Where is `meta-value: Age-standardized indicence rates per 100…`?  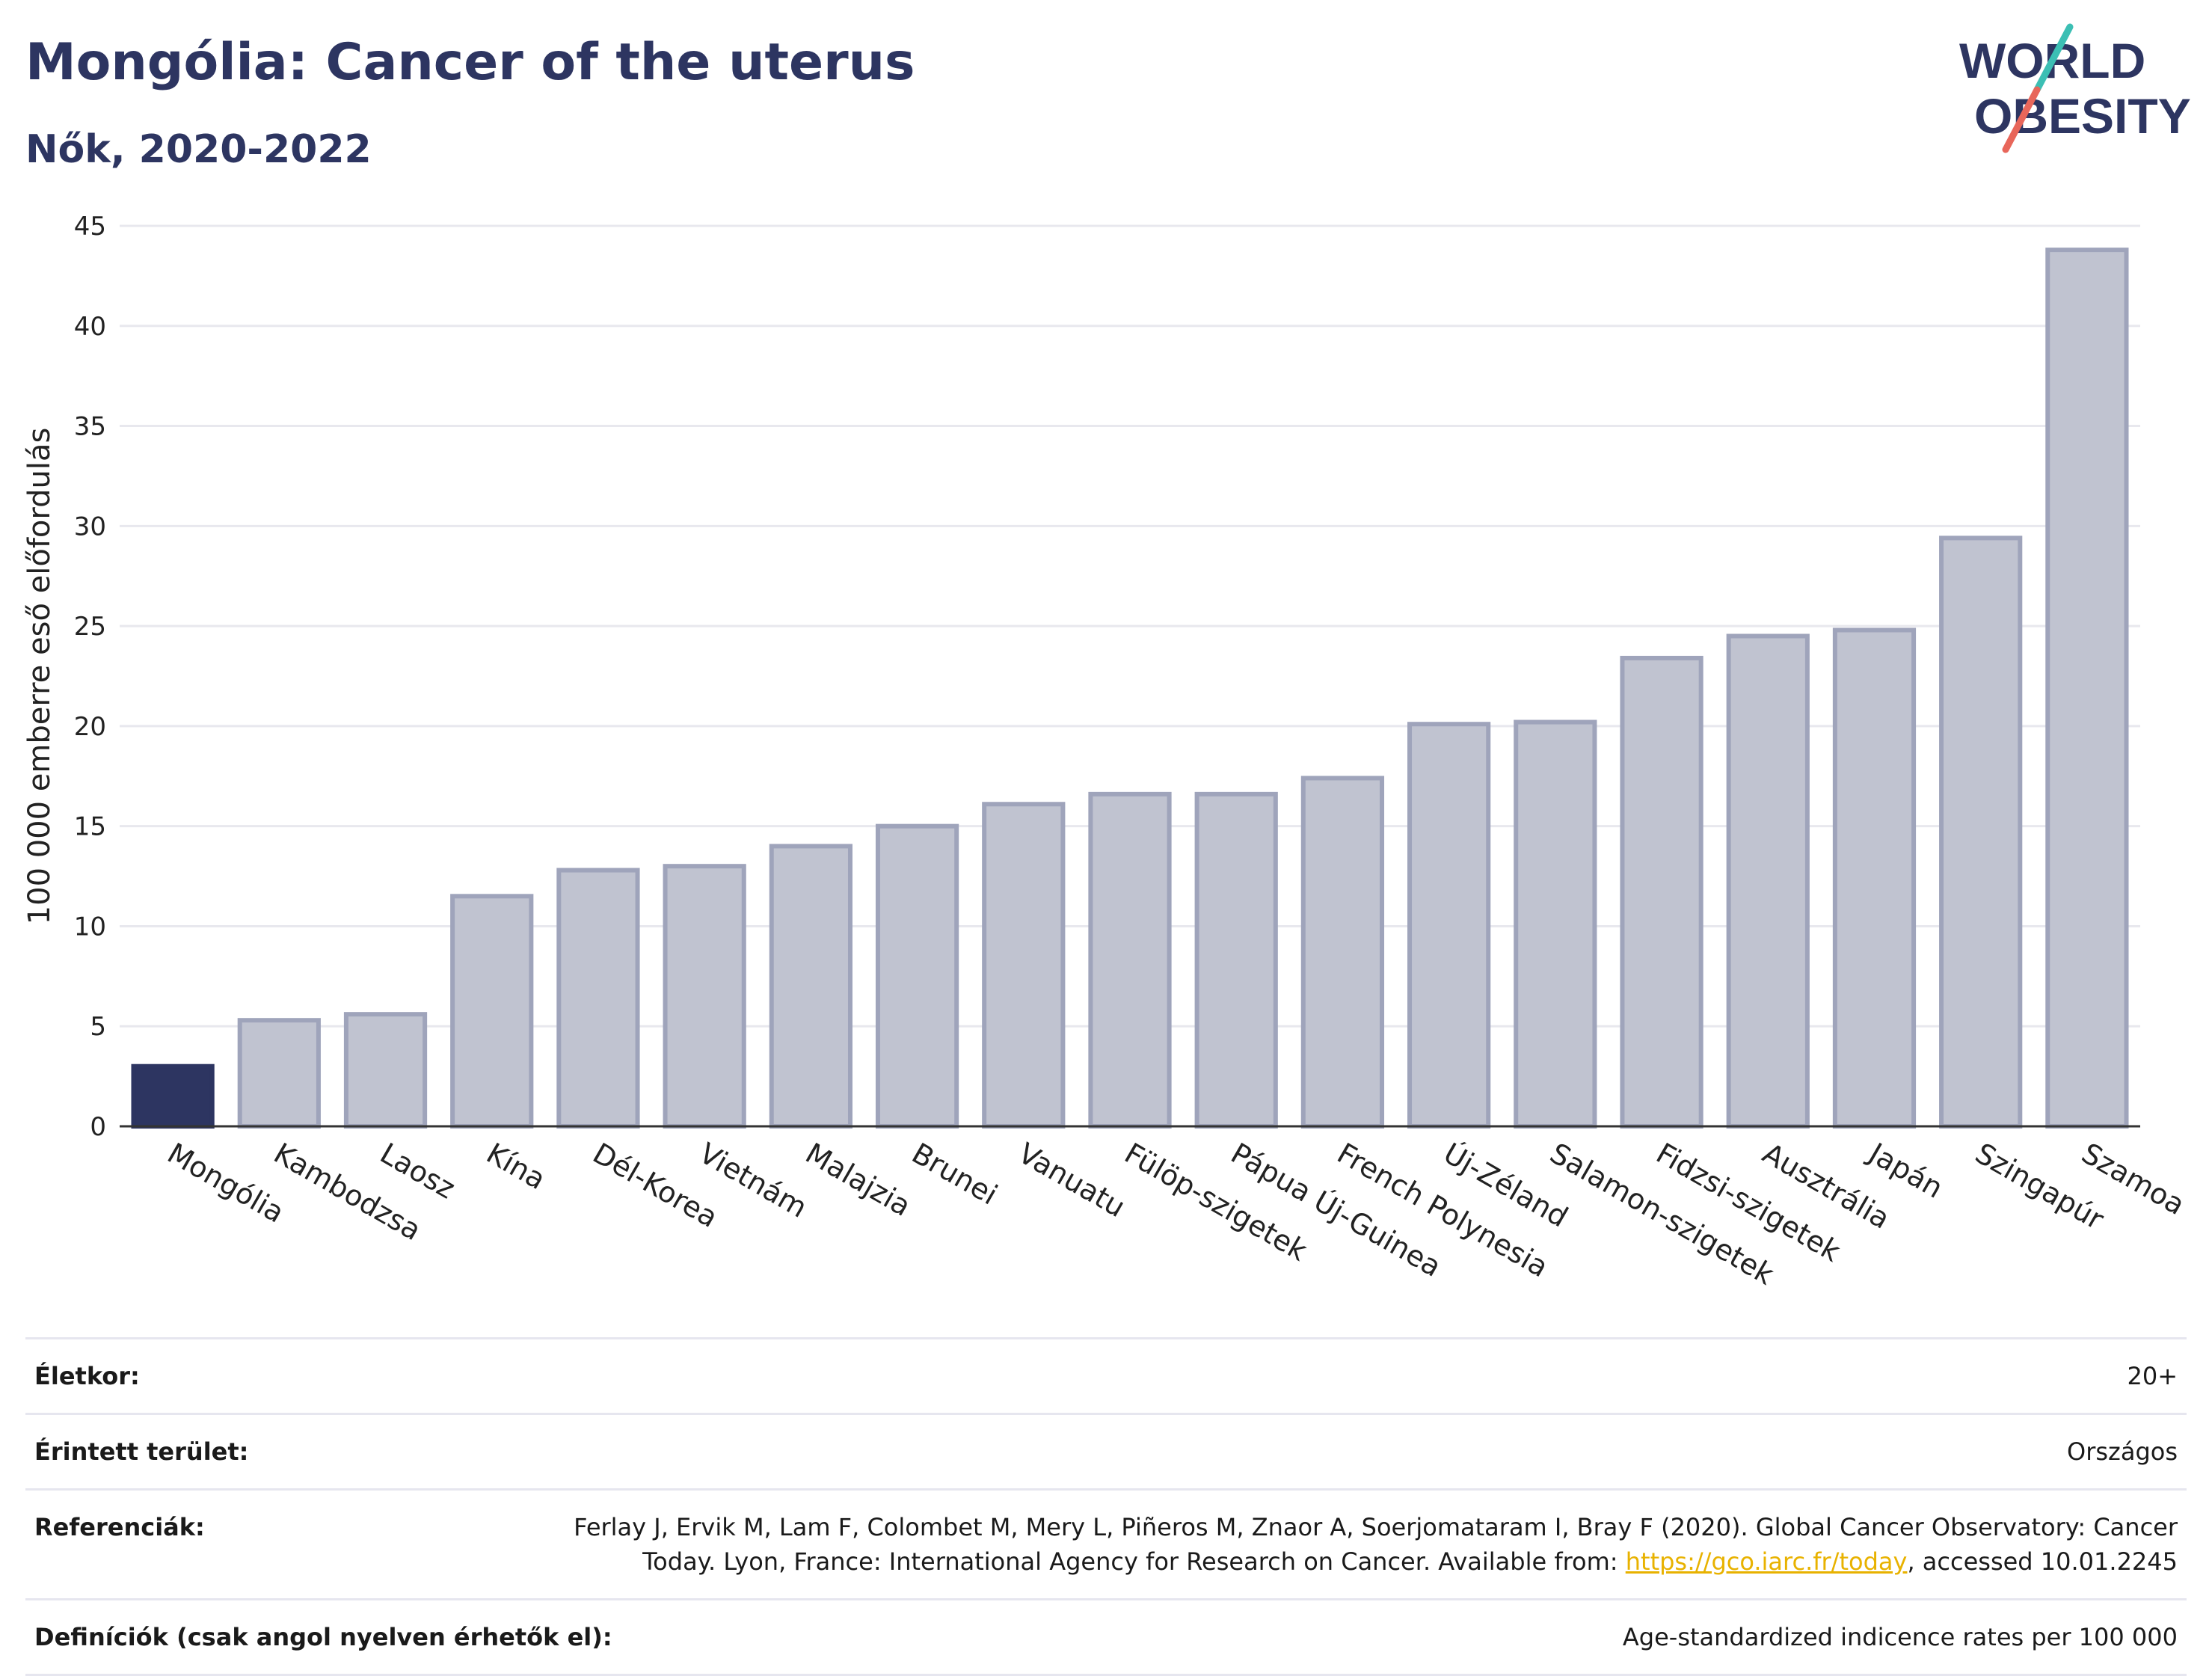
meta-value: Age-standardized indicence rates per 100… is located at coordinates (1900, 1637).